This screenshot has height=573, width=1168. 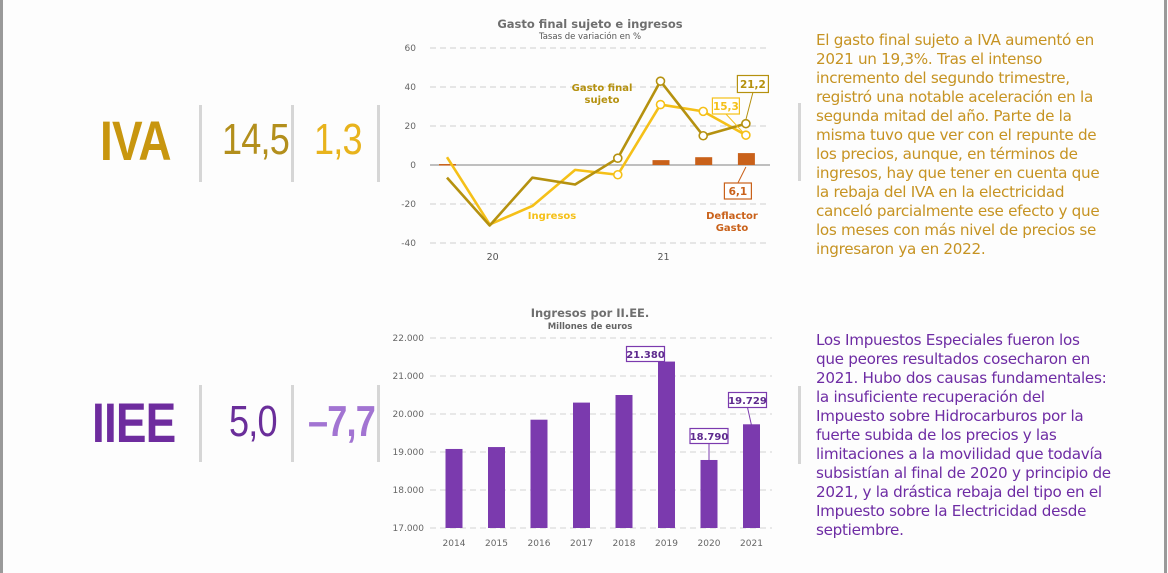 What do you see at coordinates (409, 453) in the screenshot?
I see `y-tick-label: 19.000` at bounding box center [409, 453].